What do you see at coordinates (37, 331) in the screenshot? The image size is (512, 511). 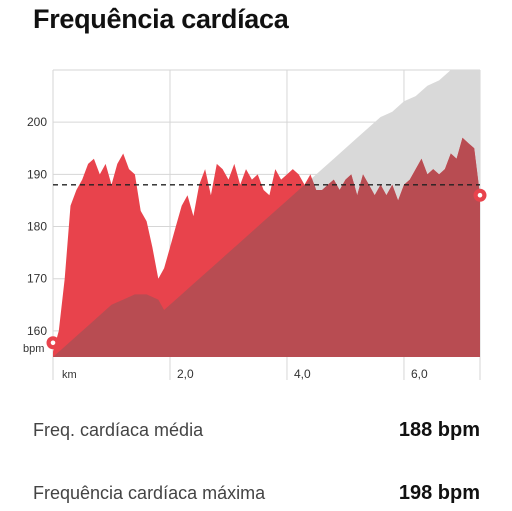 I see `y-tick-label: 160` at bounding box center [37, 331].